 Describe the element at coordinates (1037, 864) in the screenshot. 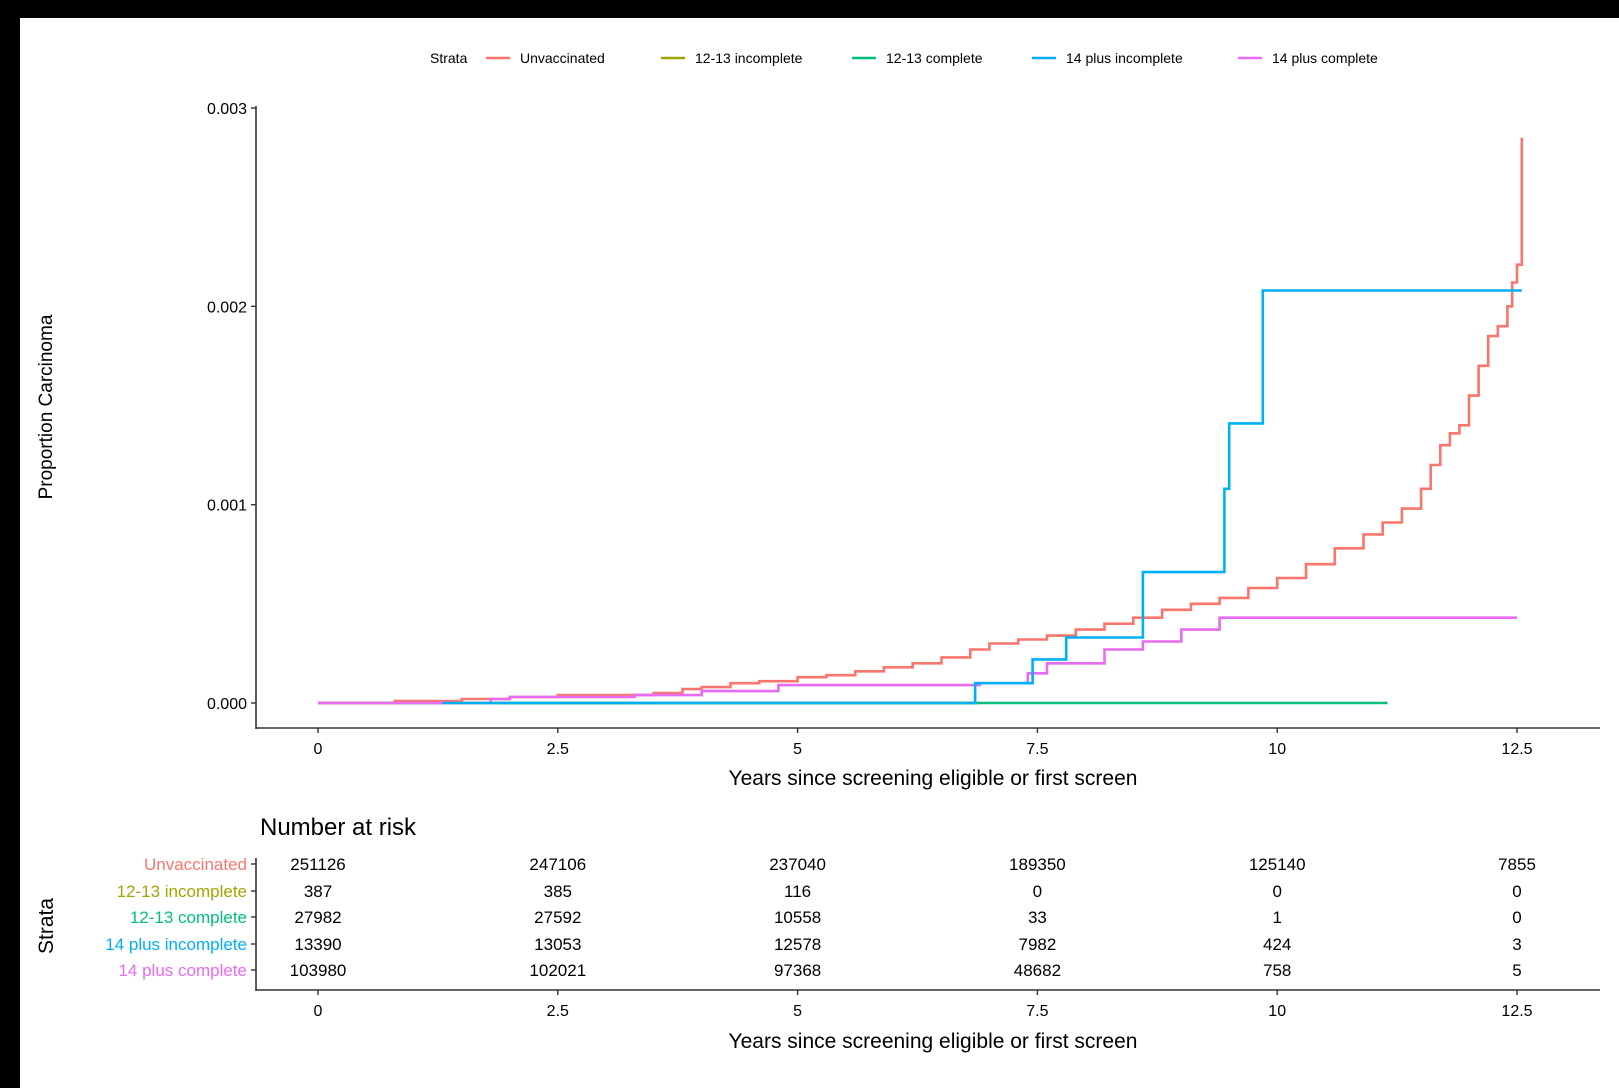

I see `risk-cell: 189350` at that location.